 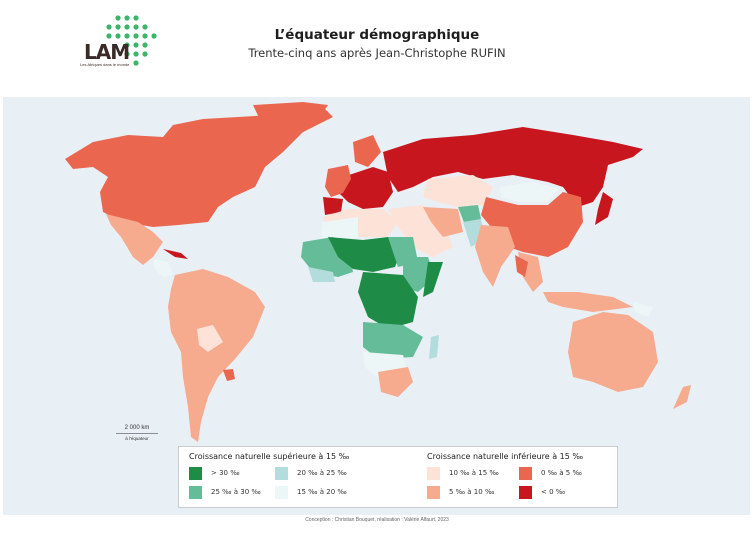 I want to click on scale-bar: 2 000 km à l'équateur, so click(x=137, y=433).